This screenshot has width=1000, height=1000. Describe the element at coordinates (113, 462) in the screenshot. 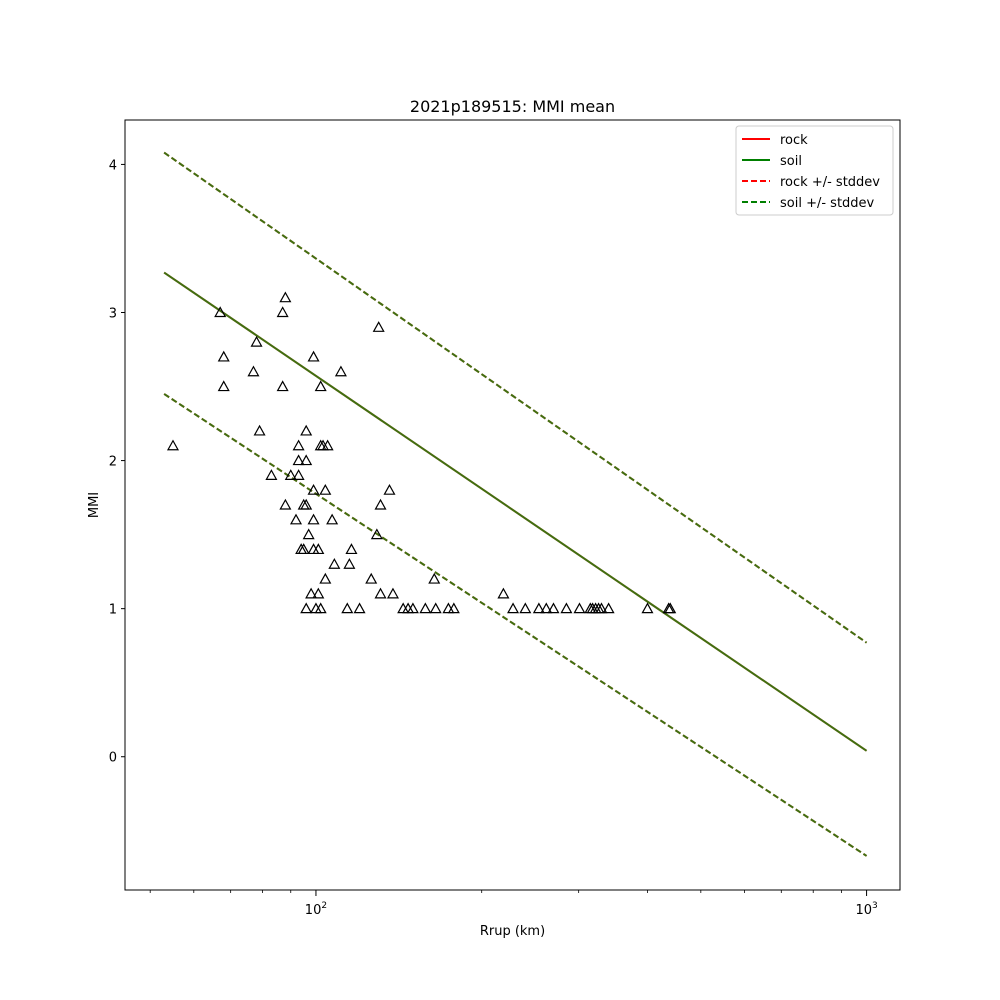

I see `y-tick-label: 2` at that location.